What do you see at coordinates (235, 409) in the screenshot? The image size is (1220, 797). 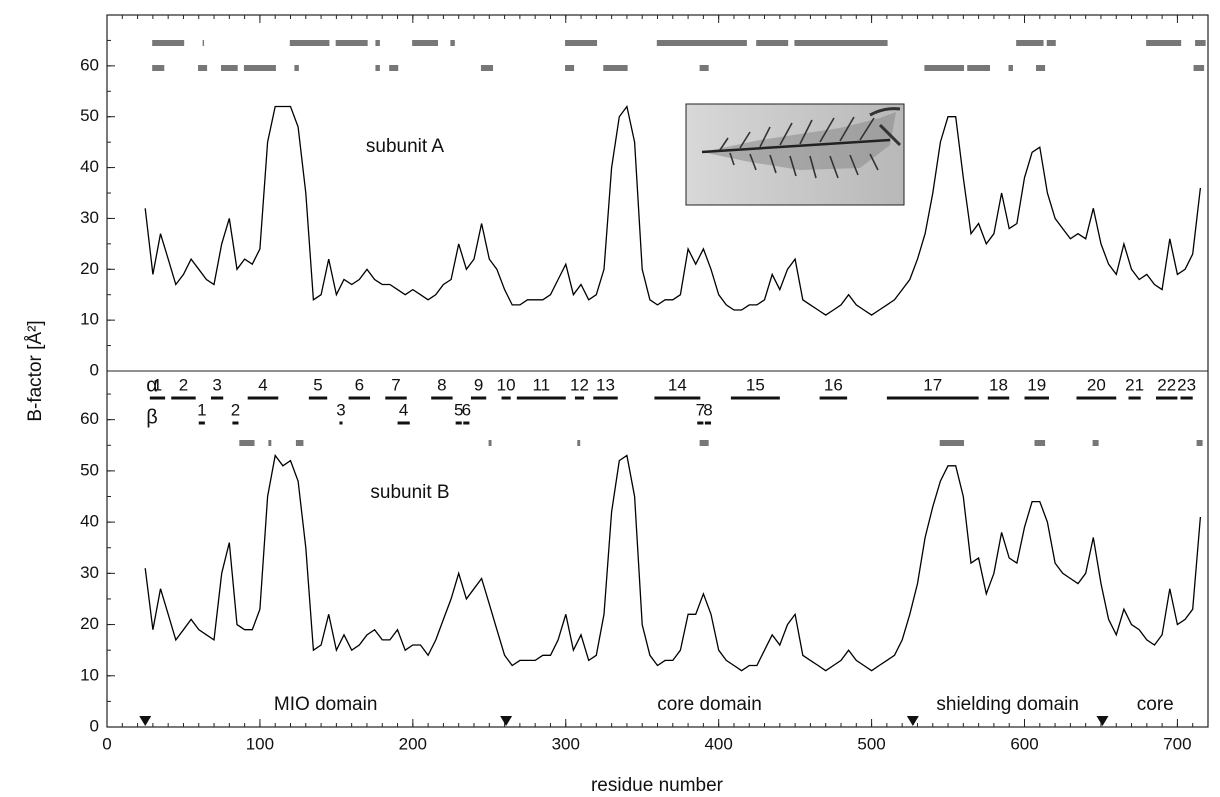 I see `strand-label: 2` at bounding box center [235, 409].